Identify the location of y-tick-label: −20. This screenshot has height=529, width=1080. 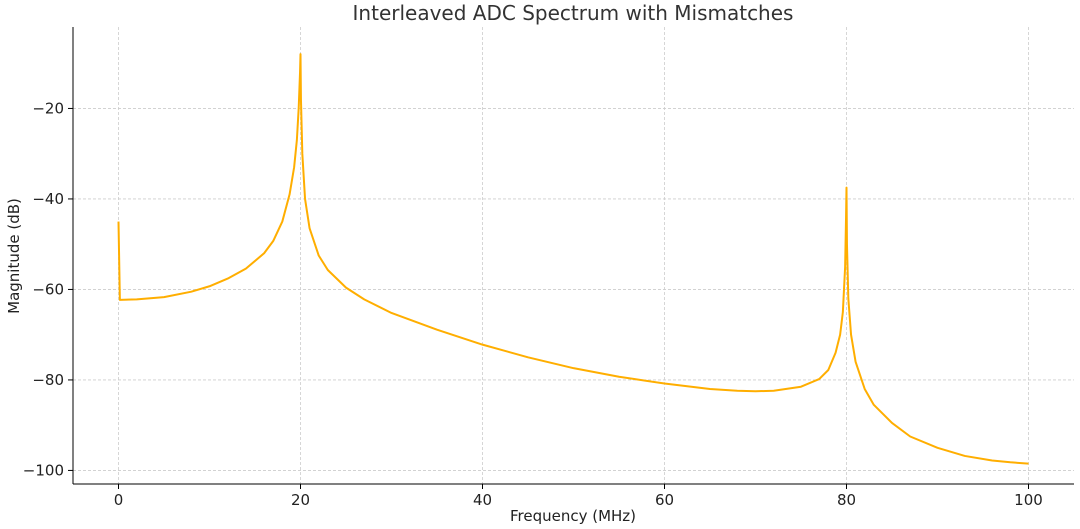
(48, 108).